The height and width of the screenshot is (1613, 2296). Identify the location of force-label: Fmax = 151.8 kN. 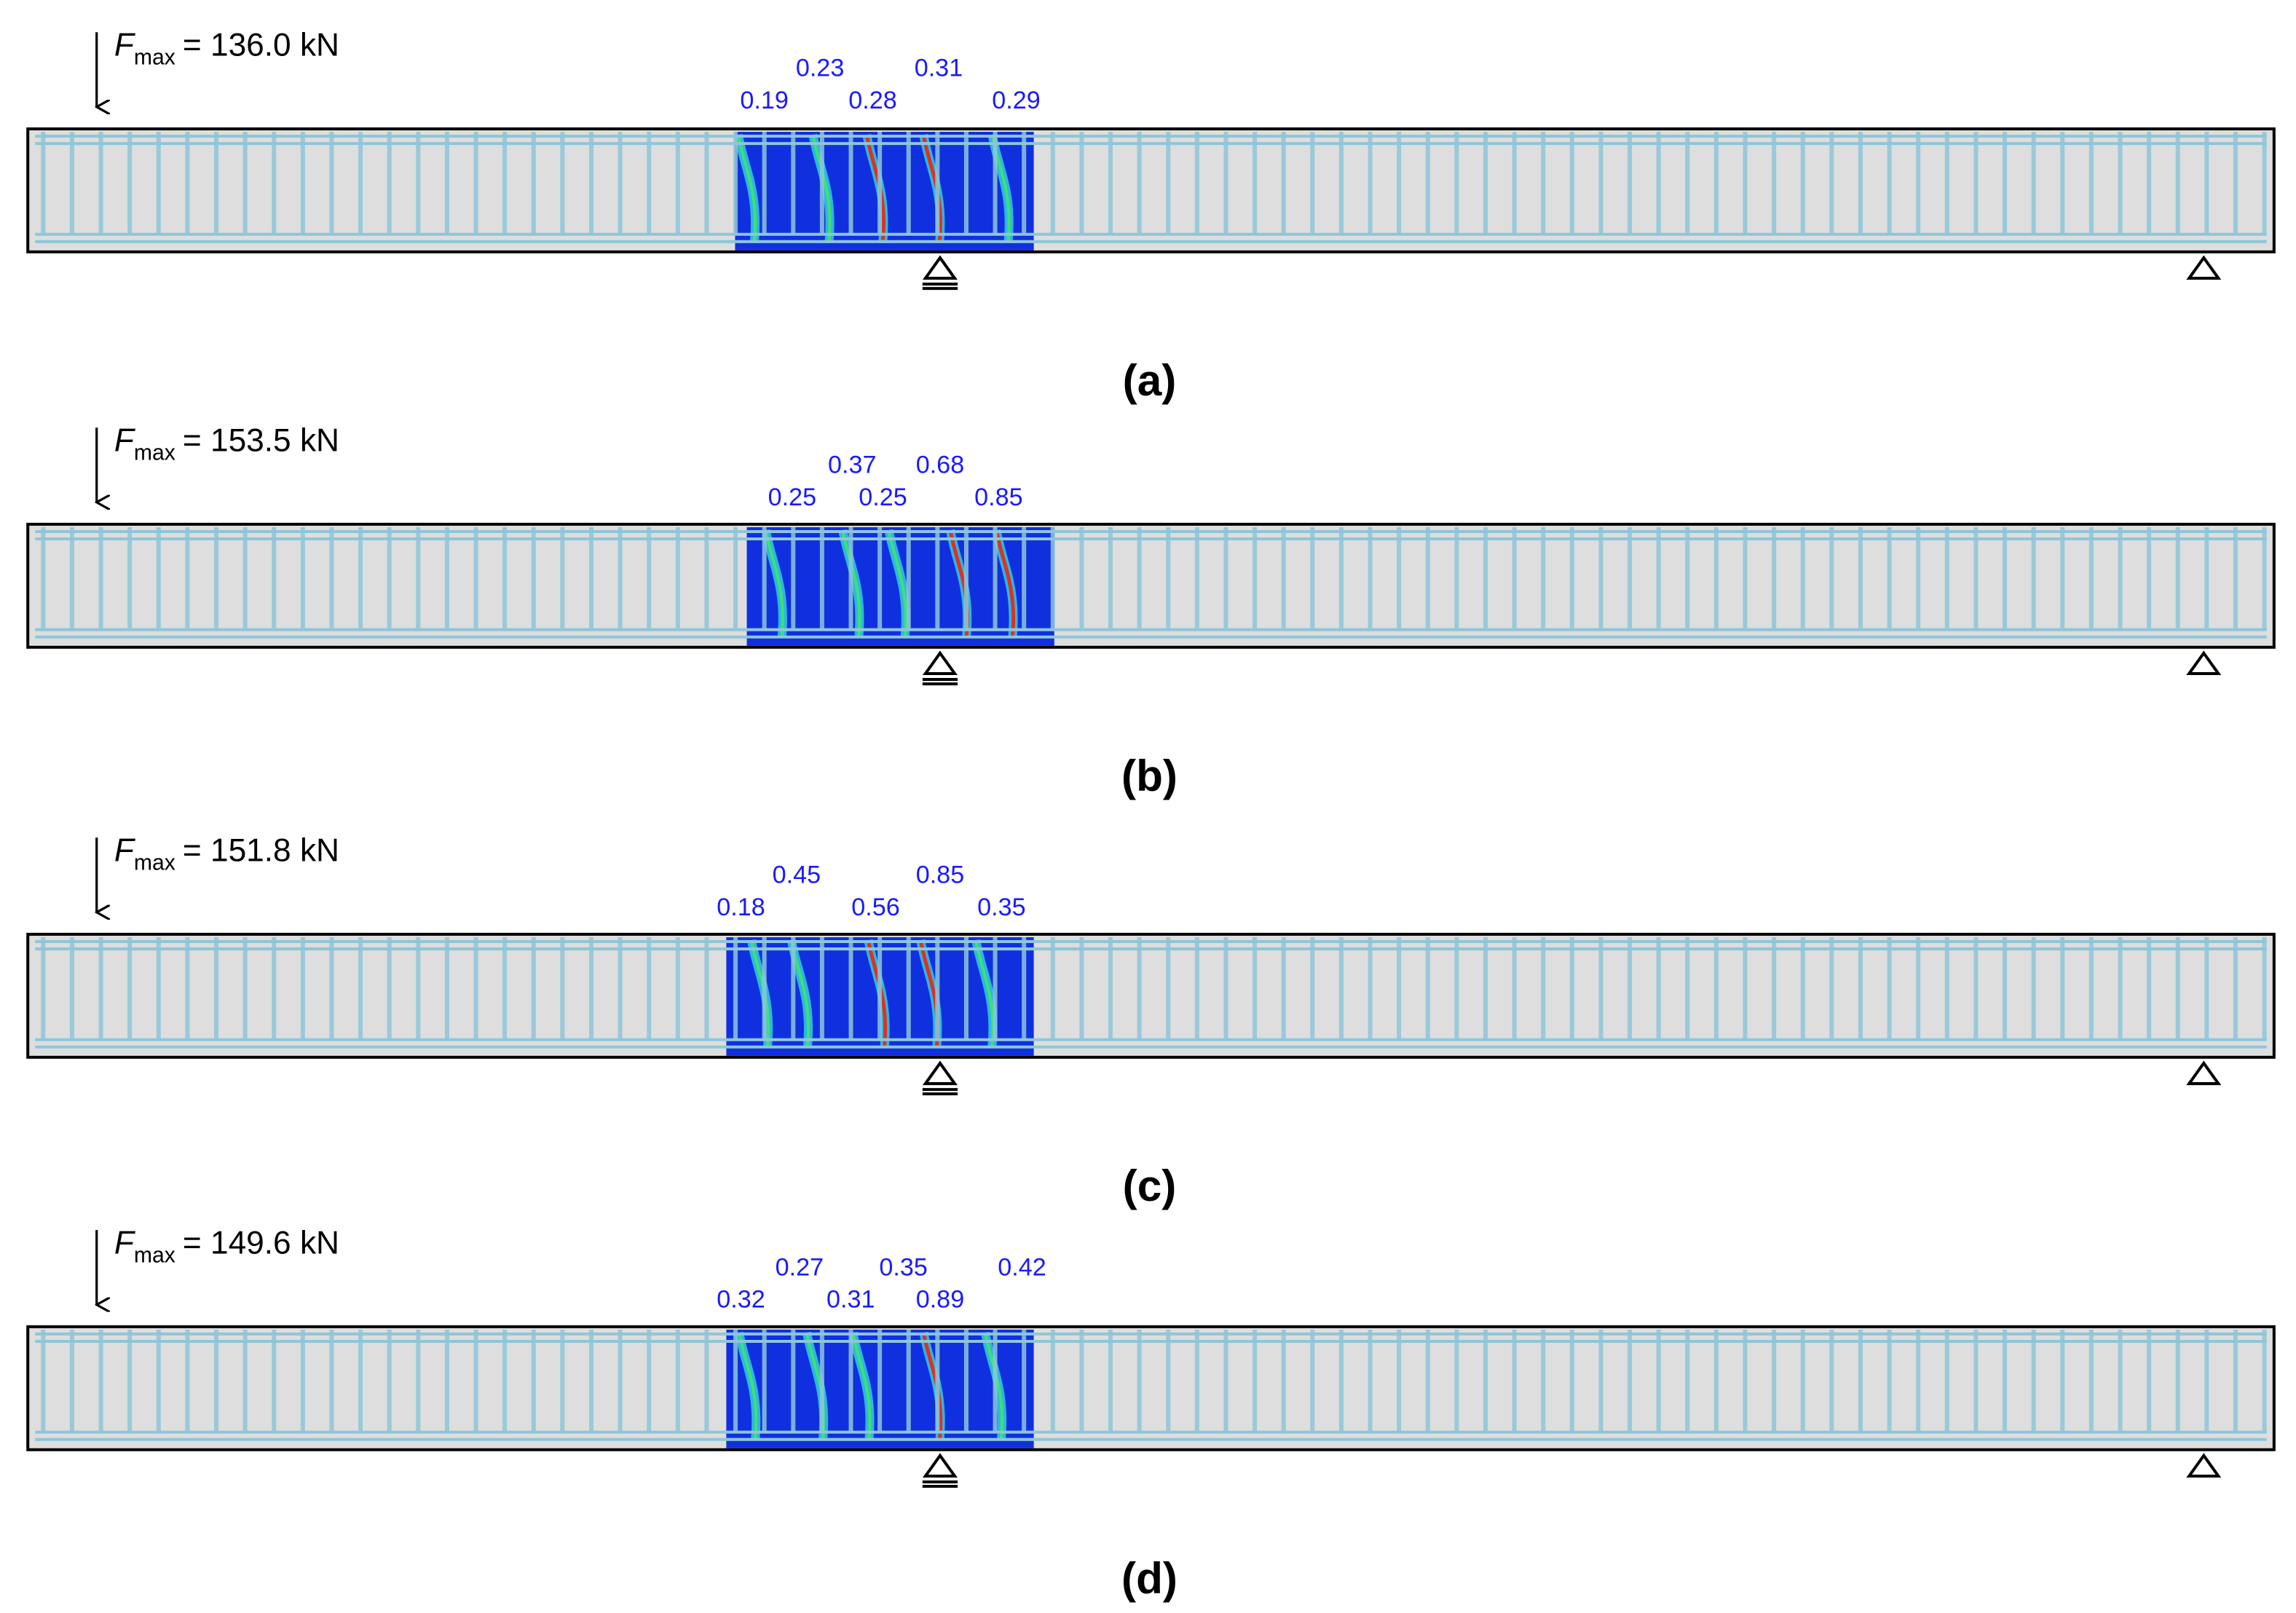
(226, 853).